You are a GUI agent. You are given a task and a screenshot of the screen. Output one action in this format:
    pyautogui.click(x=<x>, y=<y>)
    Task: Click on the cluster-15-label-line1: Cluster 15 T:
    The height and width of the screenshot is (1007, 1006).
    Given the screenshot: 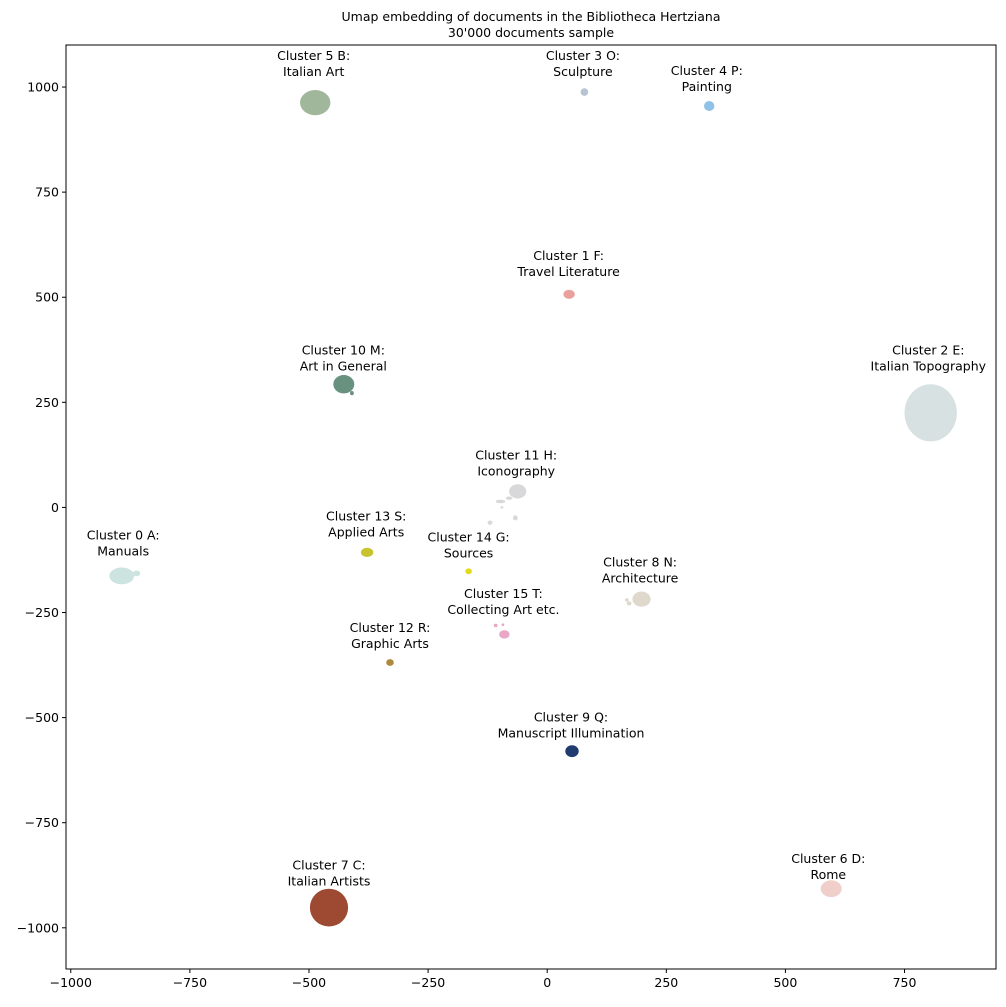 What is the action you would take?
    pyautogui.click(x=503, y=593)
    